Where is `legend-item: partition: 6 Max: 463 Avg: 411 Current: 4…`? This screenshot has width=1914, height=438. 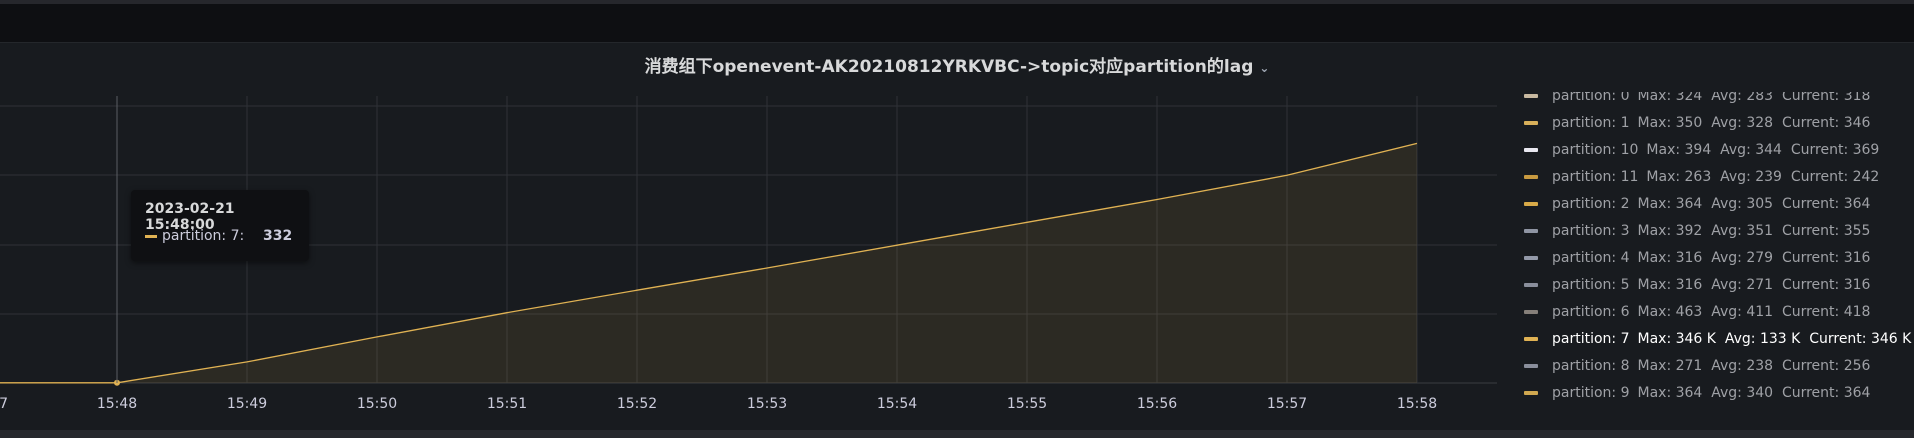
legend-item: partition: 6 Max: 463 Avg: 411 Current: 4… is located at coordinates (1717, 311).